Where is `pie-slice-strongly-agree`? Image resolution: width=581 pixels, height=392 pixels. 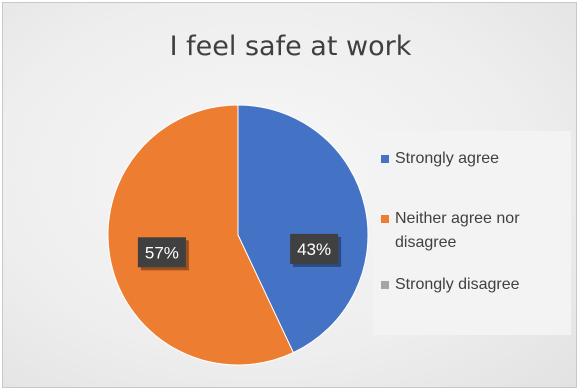 pie-slice-strongly-agree is located at coordinates (303, 229).